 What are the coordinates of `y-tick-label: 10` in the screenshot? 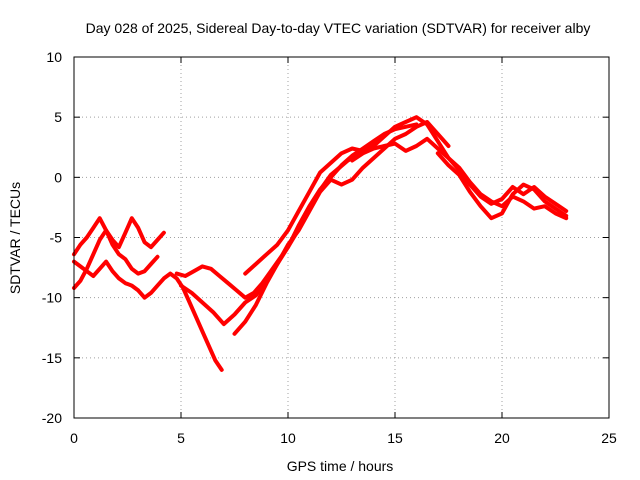 It's located at (54, 57).